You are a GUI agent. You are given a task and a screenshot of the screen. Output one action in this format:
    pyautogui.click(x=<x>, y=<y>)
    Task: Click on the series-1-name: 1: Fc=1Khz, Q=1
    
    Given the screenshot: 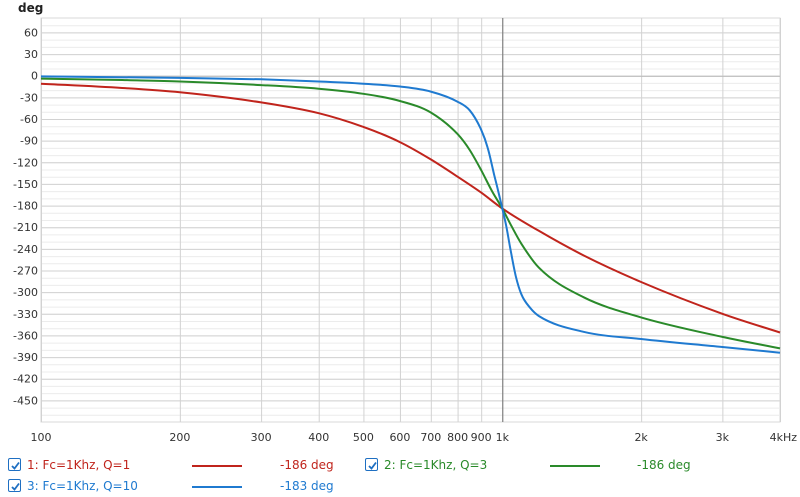 What is the action you would take?
    pyautogui.click(x=79, y=465)
    